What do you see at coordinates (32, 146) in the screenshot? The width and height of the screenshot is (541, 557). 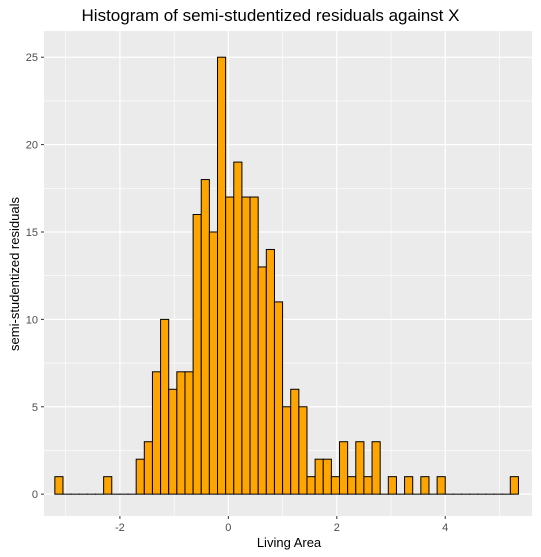 I see `y-tick-label: 20` at bounding box center [32, 146].